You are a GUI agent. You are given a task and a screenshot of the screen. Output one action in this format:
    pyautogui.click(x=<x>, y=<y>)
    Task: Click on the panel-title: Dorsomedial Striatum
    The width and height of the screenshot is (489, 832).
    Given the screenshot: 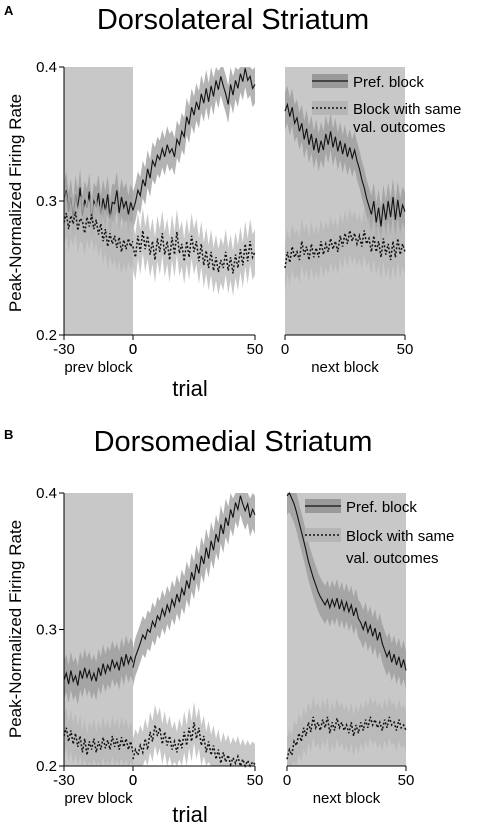 What is the action you would take?
    pyautogui.click(x=233, y=442)
    